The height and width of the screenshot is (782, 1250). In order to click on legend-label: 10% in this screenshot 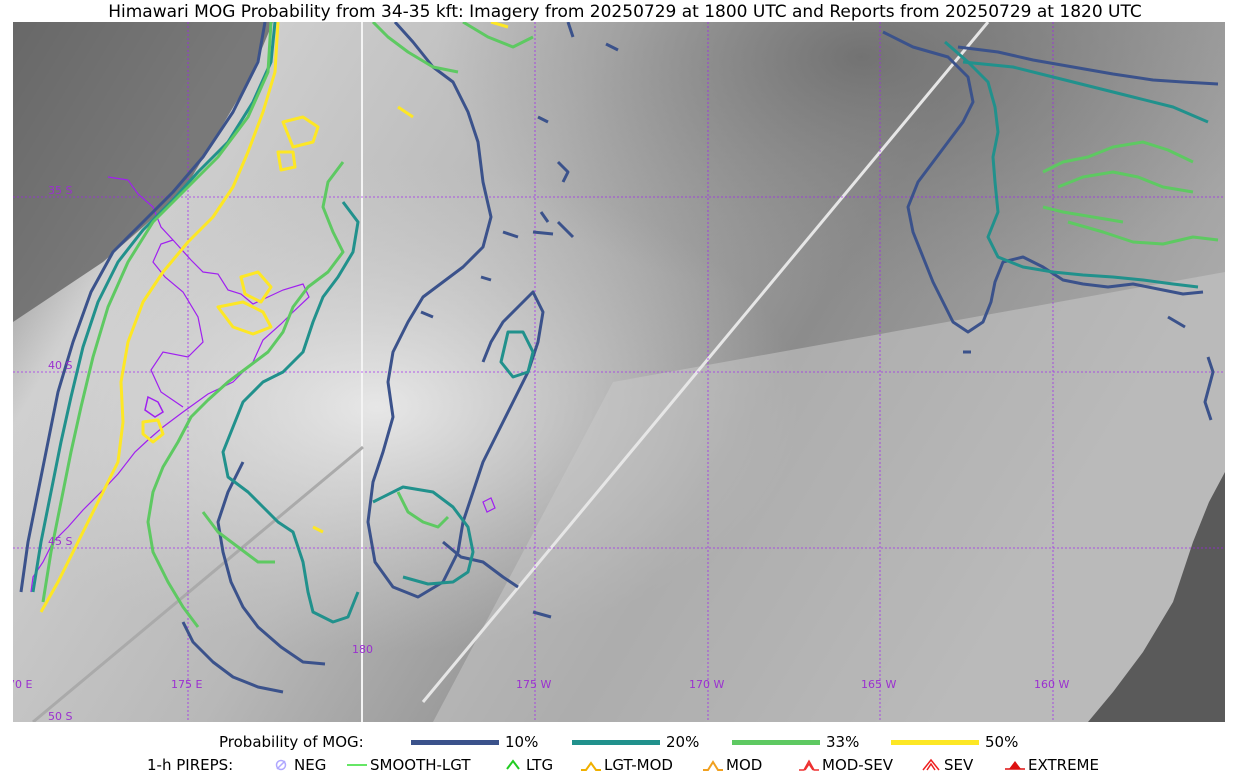, I will do `click(522, 742)`.